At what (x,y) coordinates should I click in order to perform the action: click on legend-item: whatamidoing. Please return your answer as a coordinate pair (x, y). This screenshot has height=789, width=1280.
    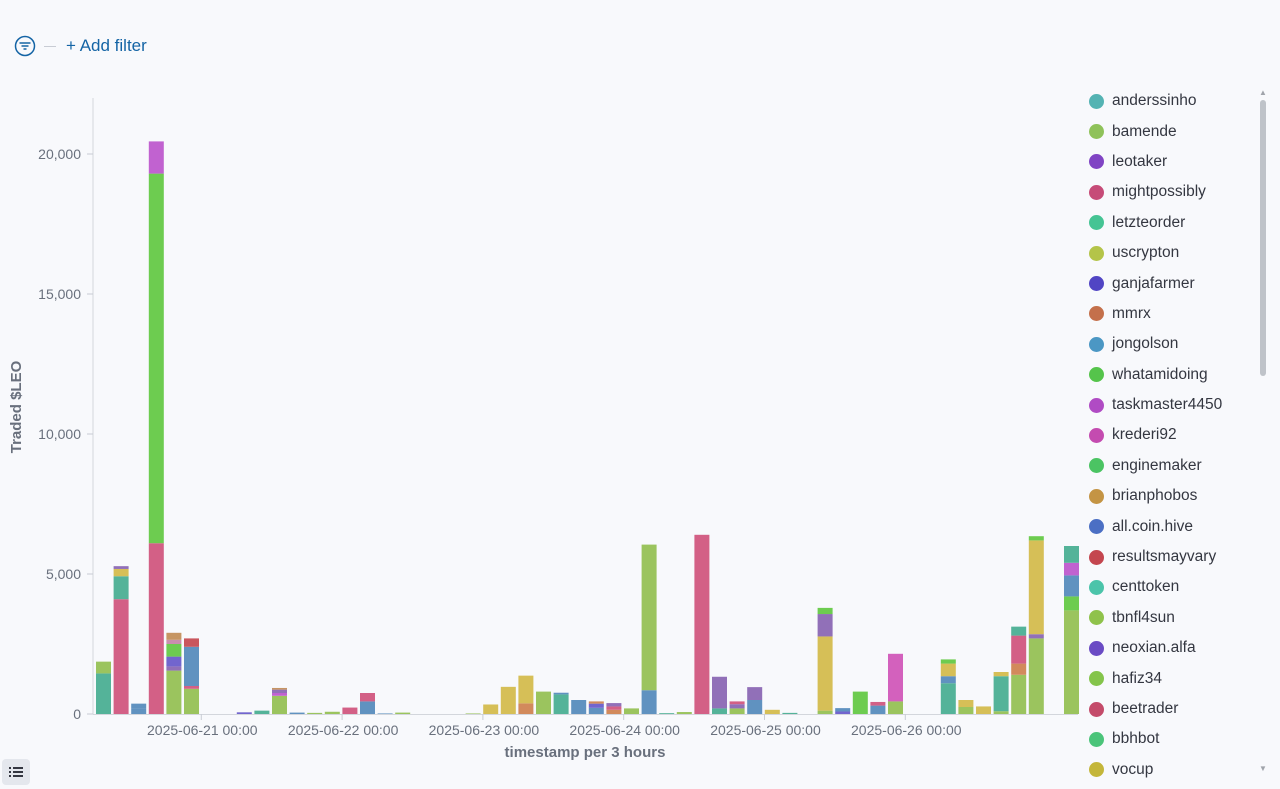
    Looking at the image, I should click on (1166, 375).